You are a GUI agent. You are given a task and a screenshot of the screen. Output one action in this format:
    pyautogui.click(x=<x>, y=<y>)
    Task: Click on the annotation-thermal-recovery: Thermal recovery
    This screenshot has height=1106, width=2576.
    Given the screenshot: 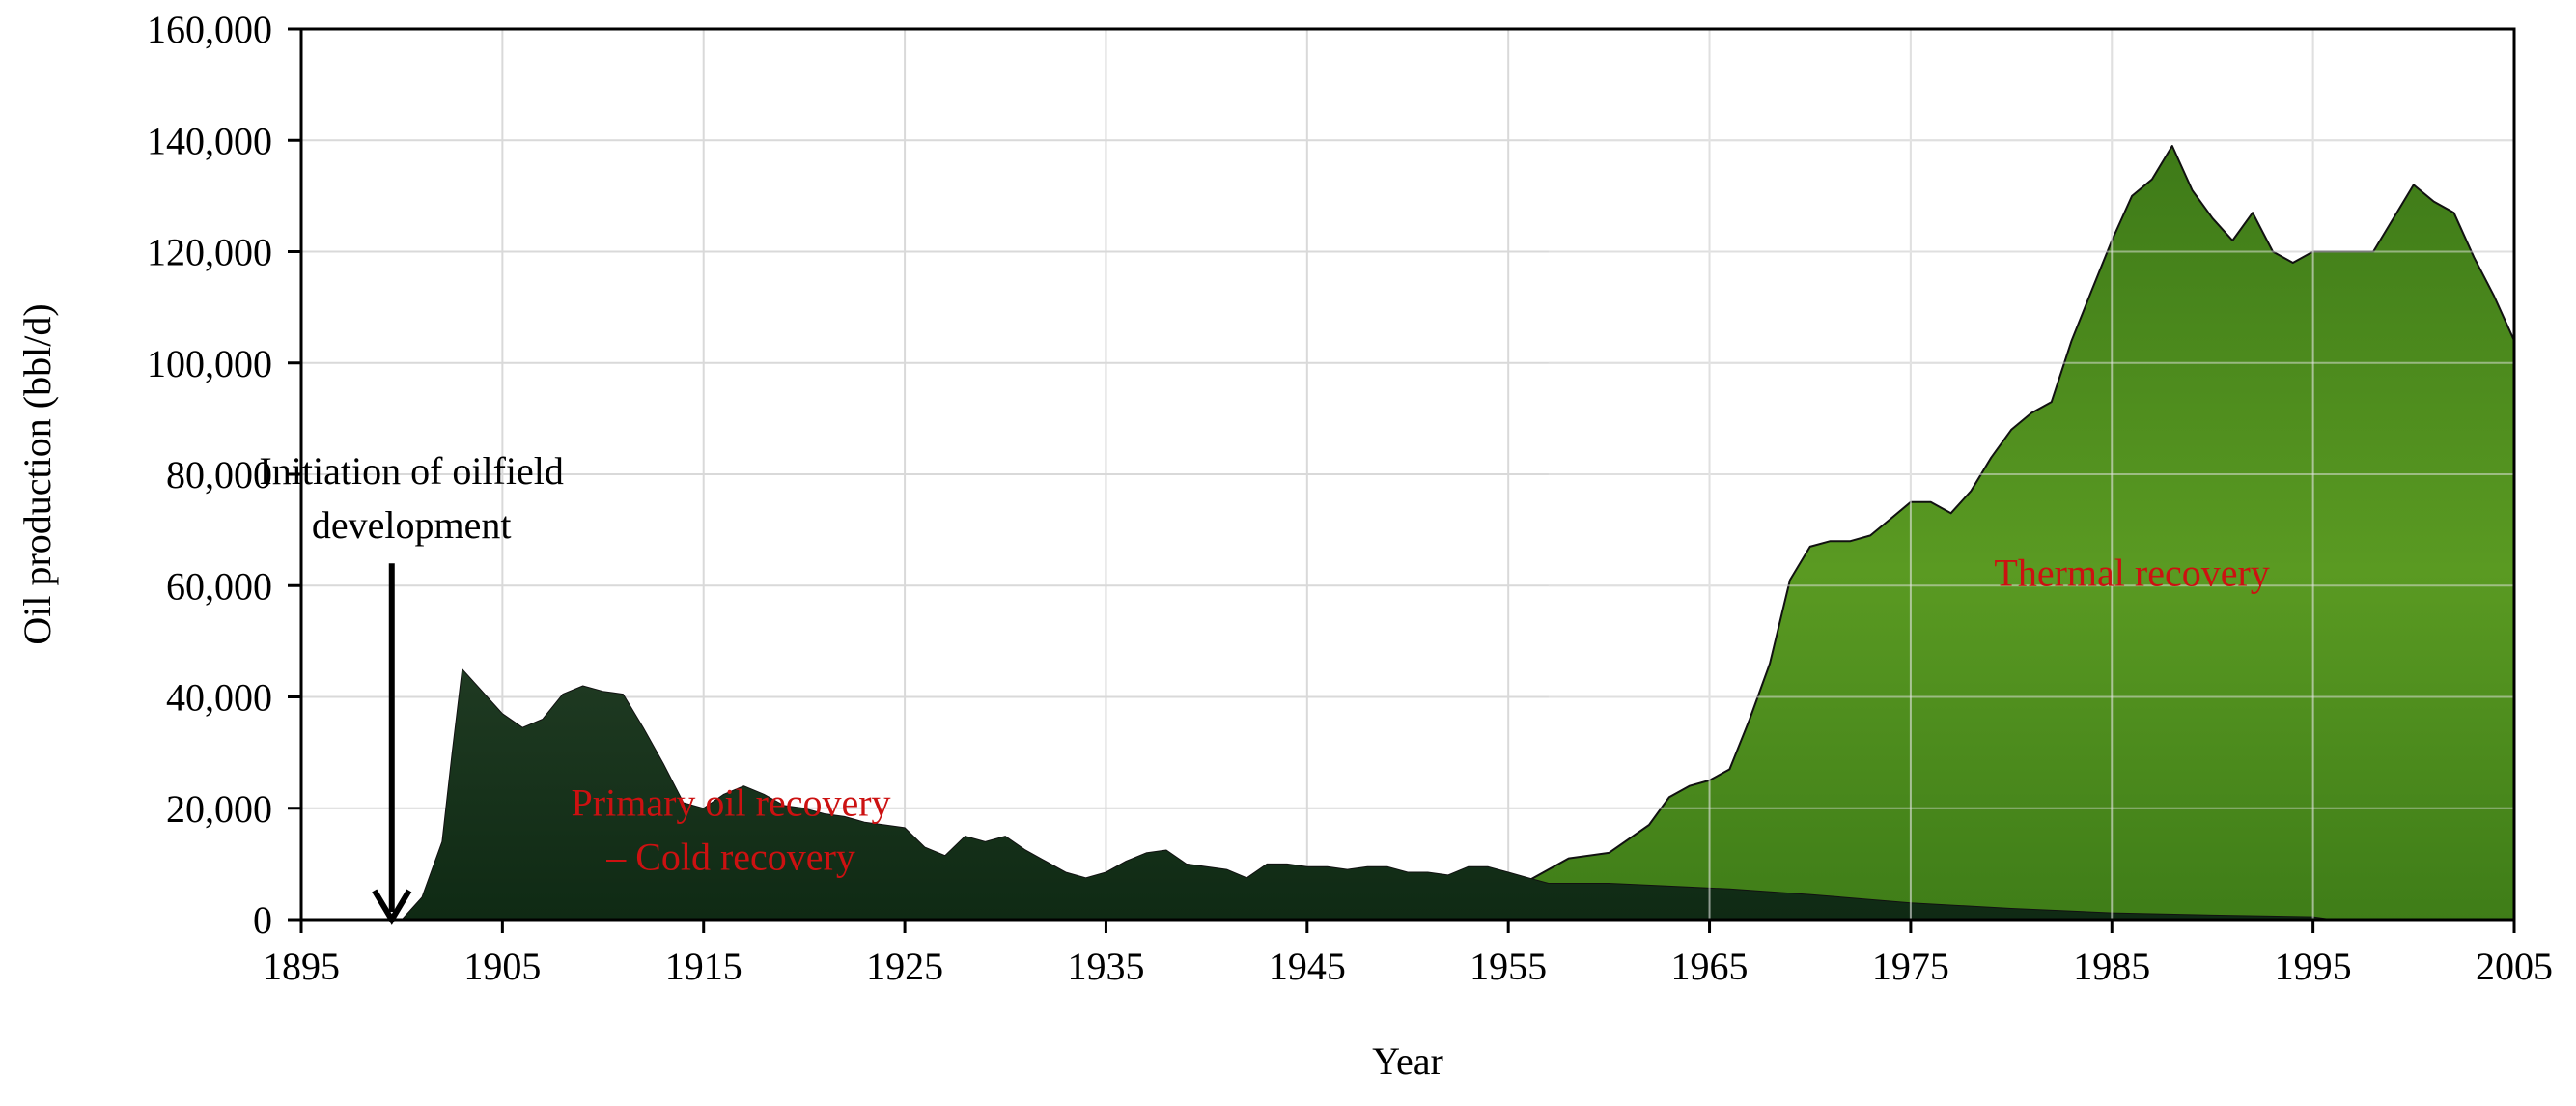 What is the action you would take?
    pyautogui.click(x=2131, y=572)
    